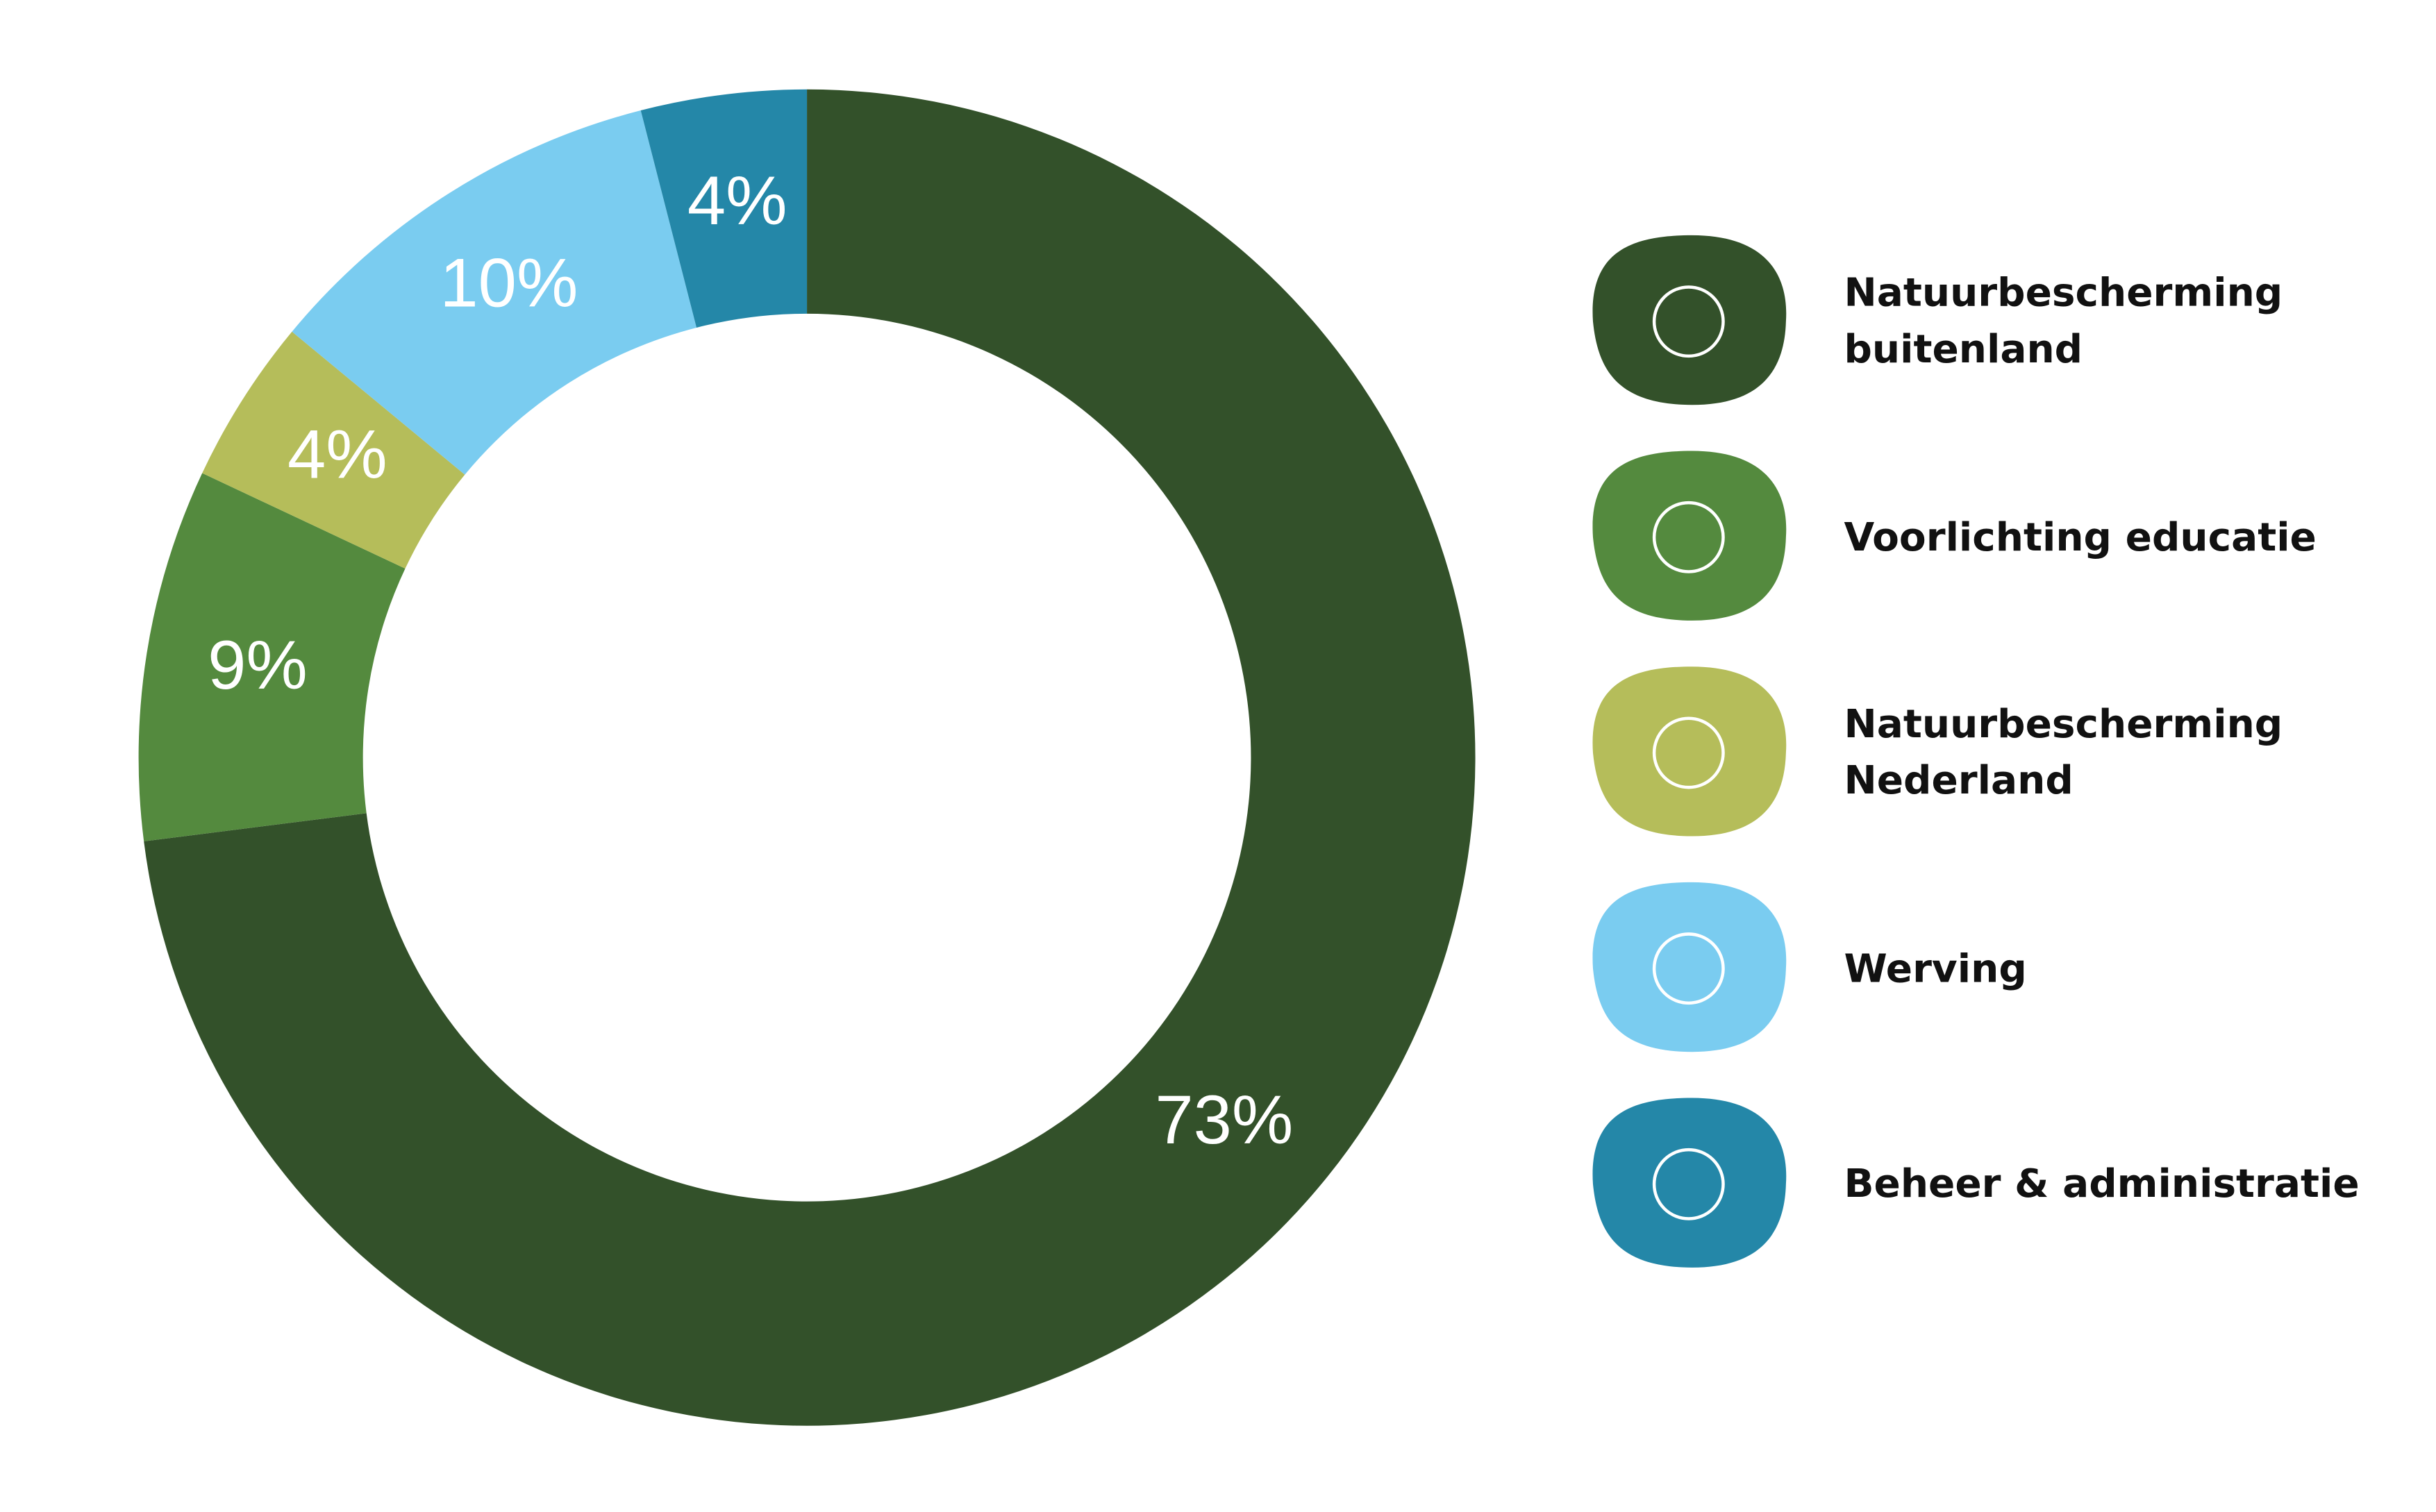  Describe the element at coordinates (509, 282) in the screenshot. I see `value-label: 10%` at that location.